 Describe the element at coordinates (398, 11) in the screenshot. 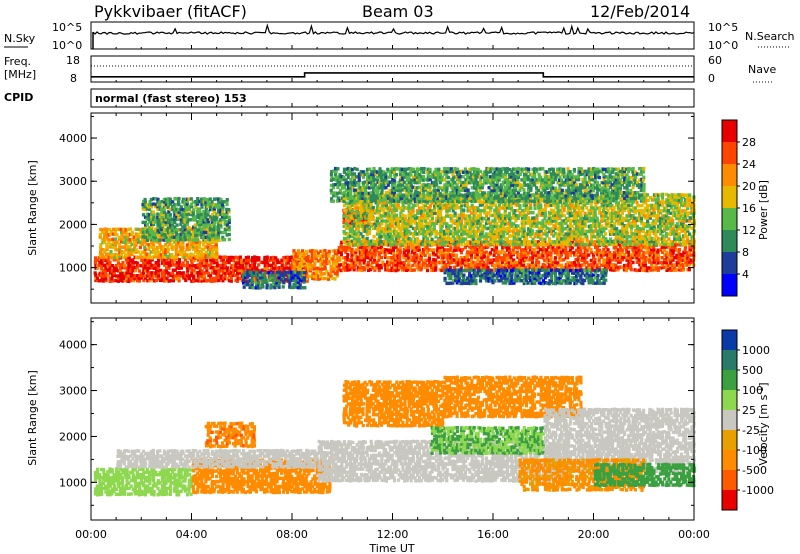

I see `beam-title: Beam 03` at that location.